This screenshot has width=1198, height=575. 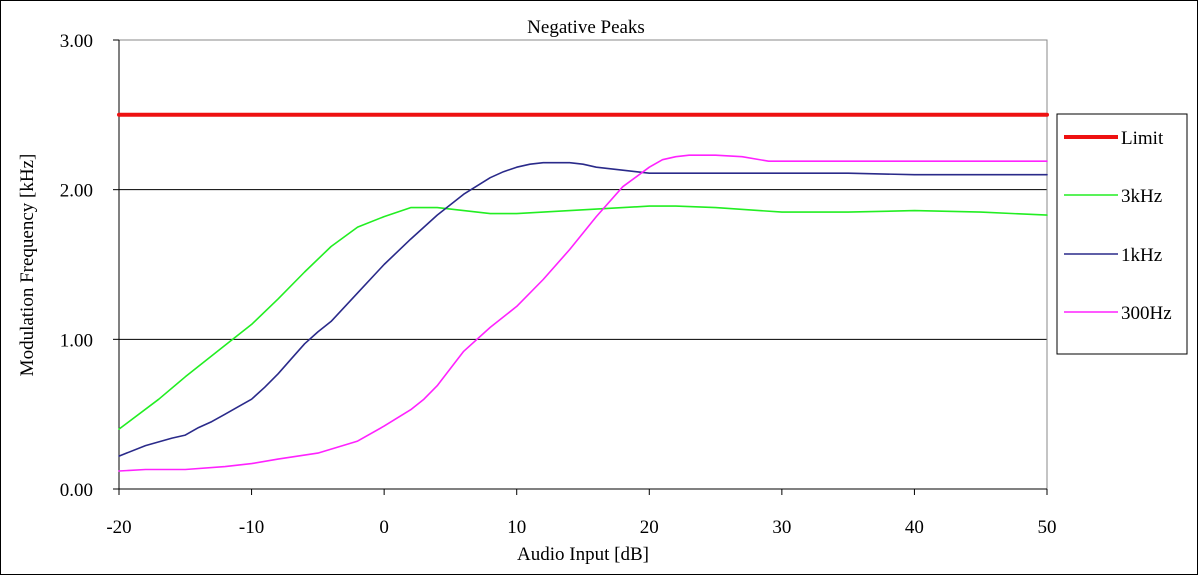 I want to click on y-axis-title: Modulation Frequency [kHz], so click(x=27, y=265).